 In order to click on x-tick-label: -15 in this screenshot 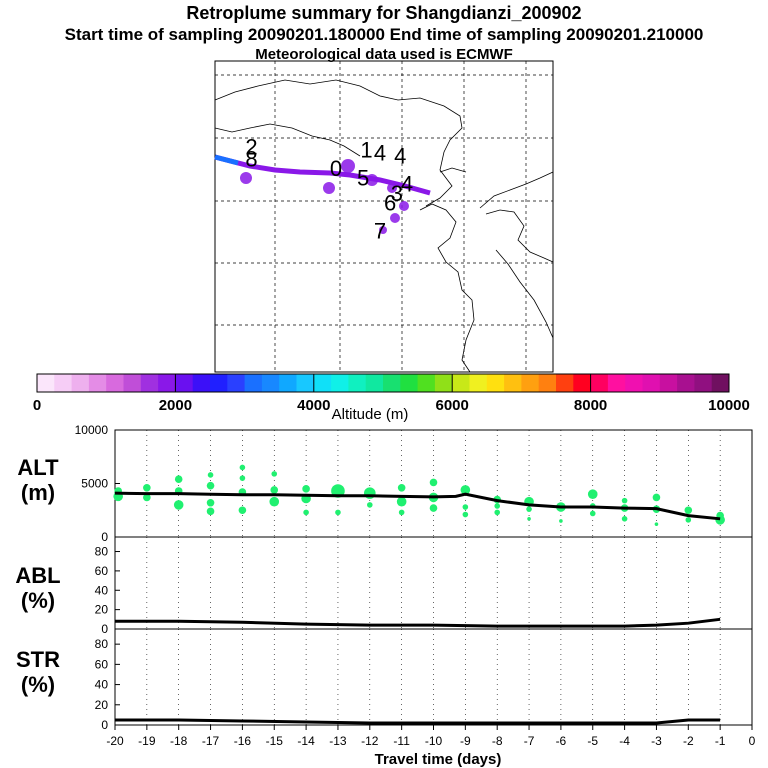, I will do `click(275, 741)`.